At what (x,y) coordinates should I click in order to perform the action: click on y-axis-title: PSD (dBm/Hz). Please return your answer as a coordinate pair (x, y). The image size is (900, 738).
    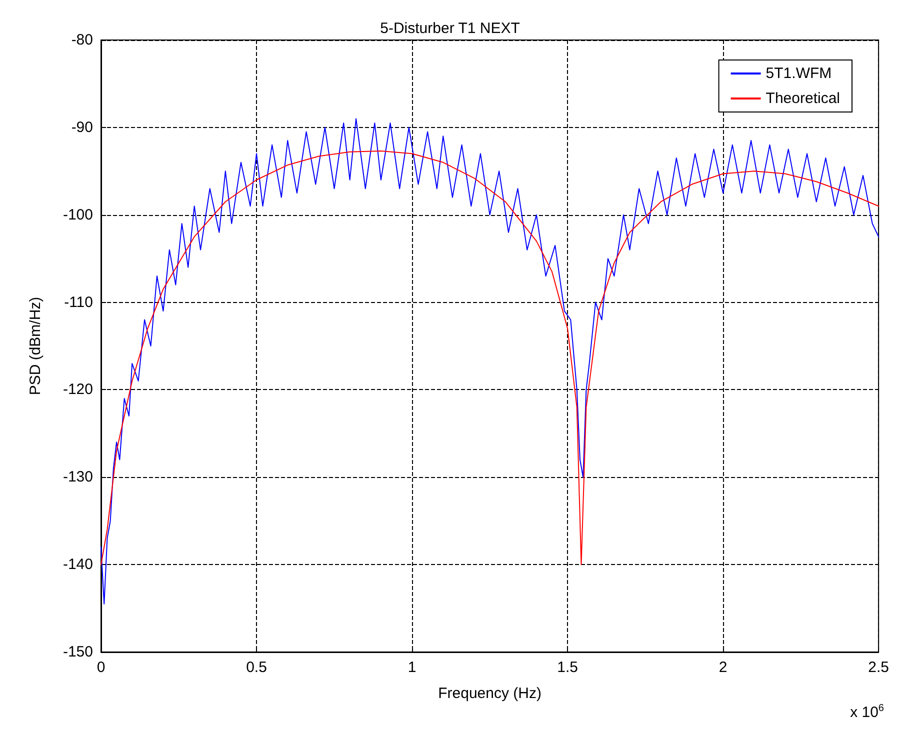
    Looking at the image, I should click on (35, 346).